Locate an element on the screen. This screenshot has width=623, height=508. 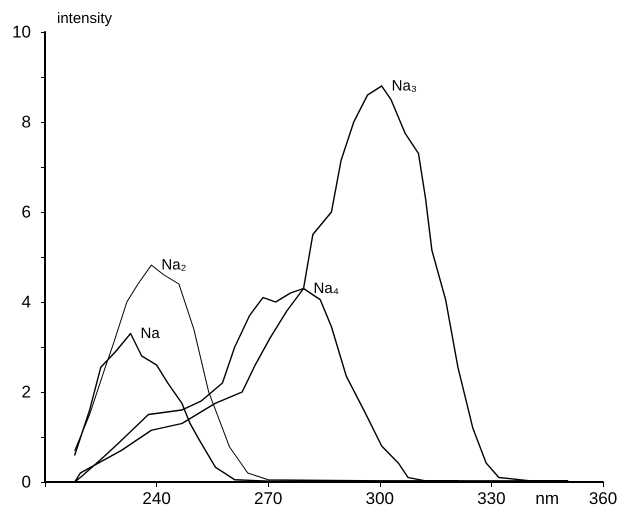
y-axis-title: intensity is located at coordinates (85, 18).